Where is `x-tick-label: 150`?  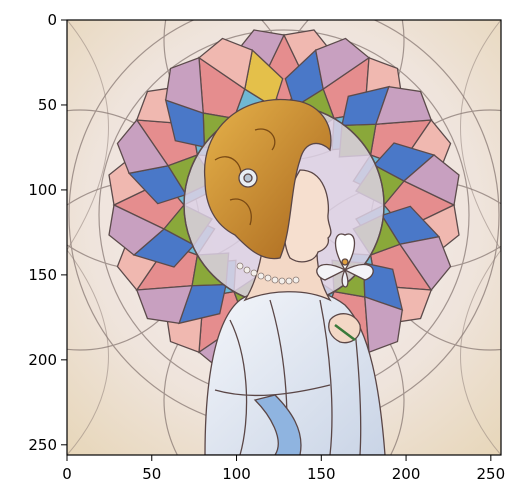 x-tick-label: 150 is located at coordinates (321, 474).